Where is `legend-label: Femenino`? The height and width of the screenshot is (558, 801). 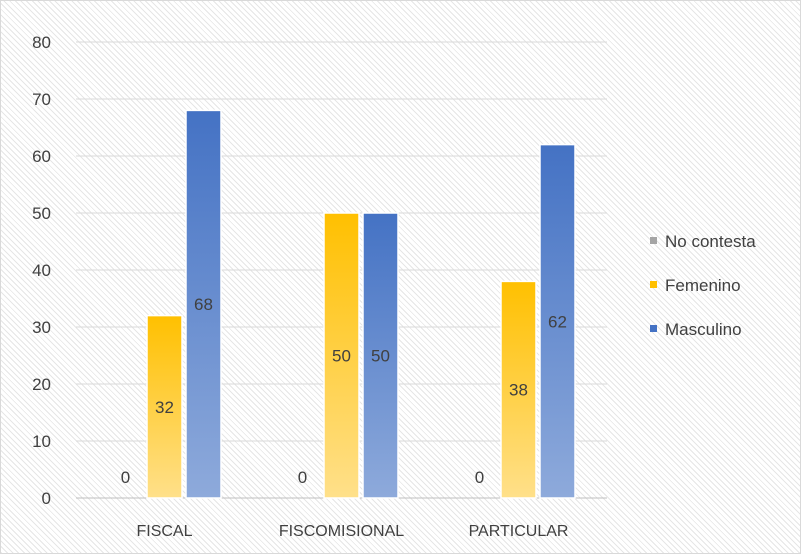
legend-label: Femenino is located at coordinates (703, 285).